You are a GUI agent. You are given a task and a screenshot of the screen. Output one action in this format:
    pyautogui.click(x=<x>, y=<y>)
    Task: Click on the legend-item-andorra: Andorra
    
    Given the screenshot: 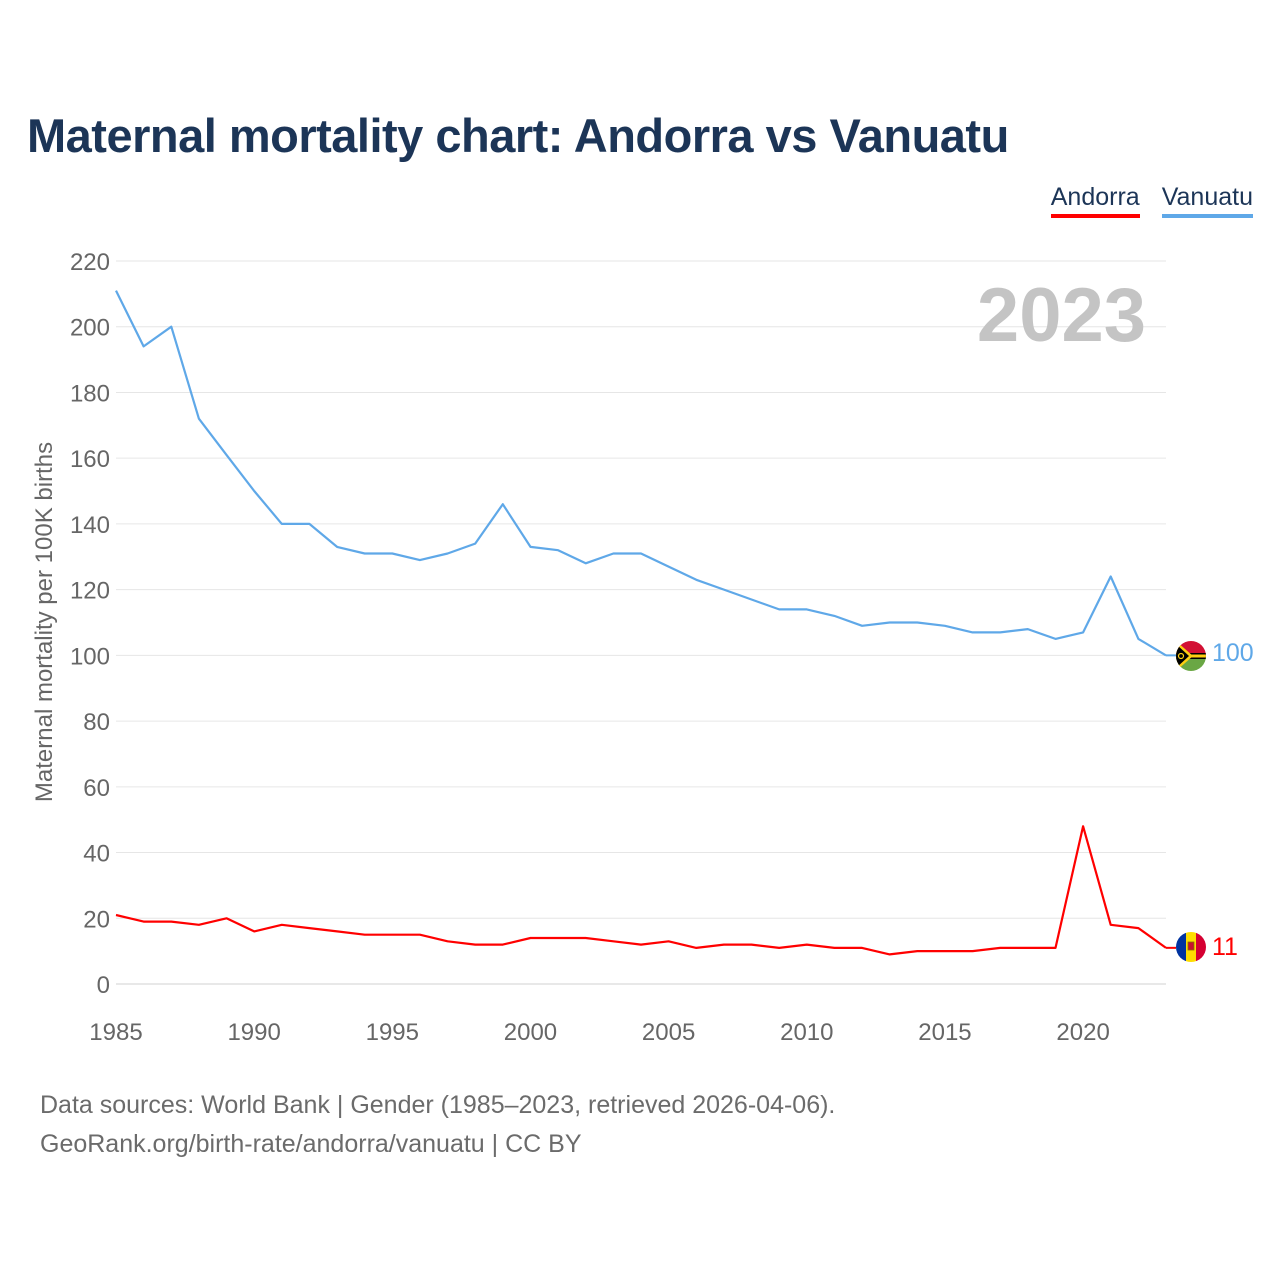 What is the action you would take?
    pyautogui.click(x=1095, y=200)
    